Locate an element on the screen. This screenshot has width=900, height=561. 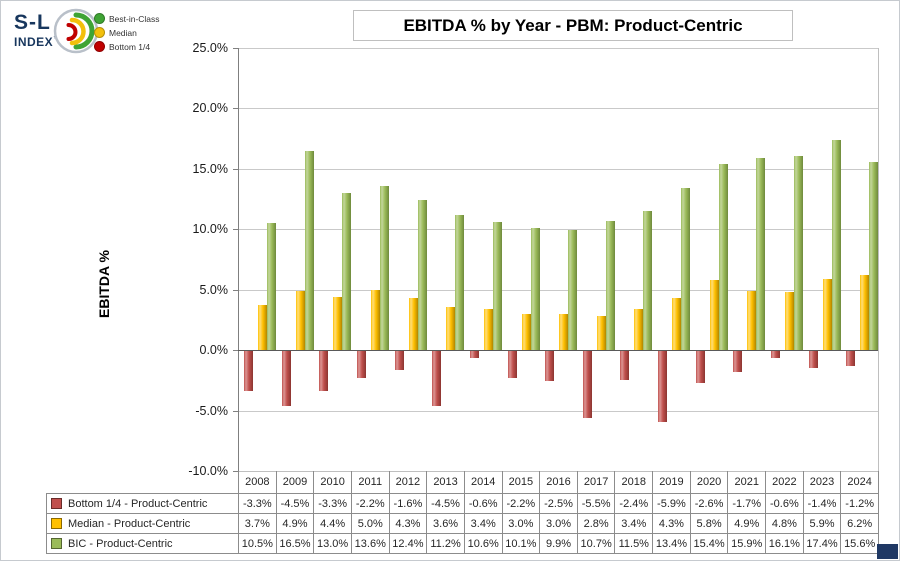
bar-median-2008 is located at coordinates (262, 328).